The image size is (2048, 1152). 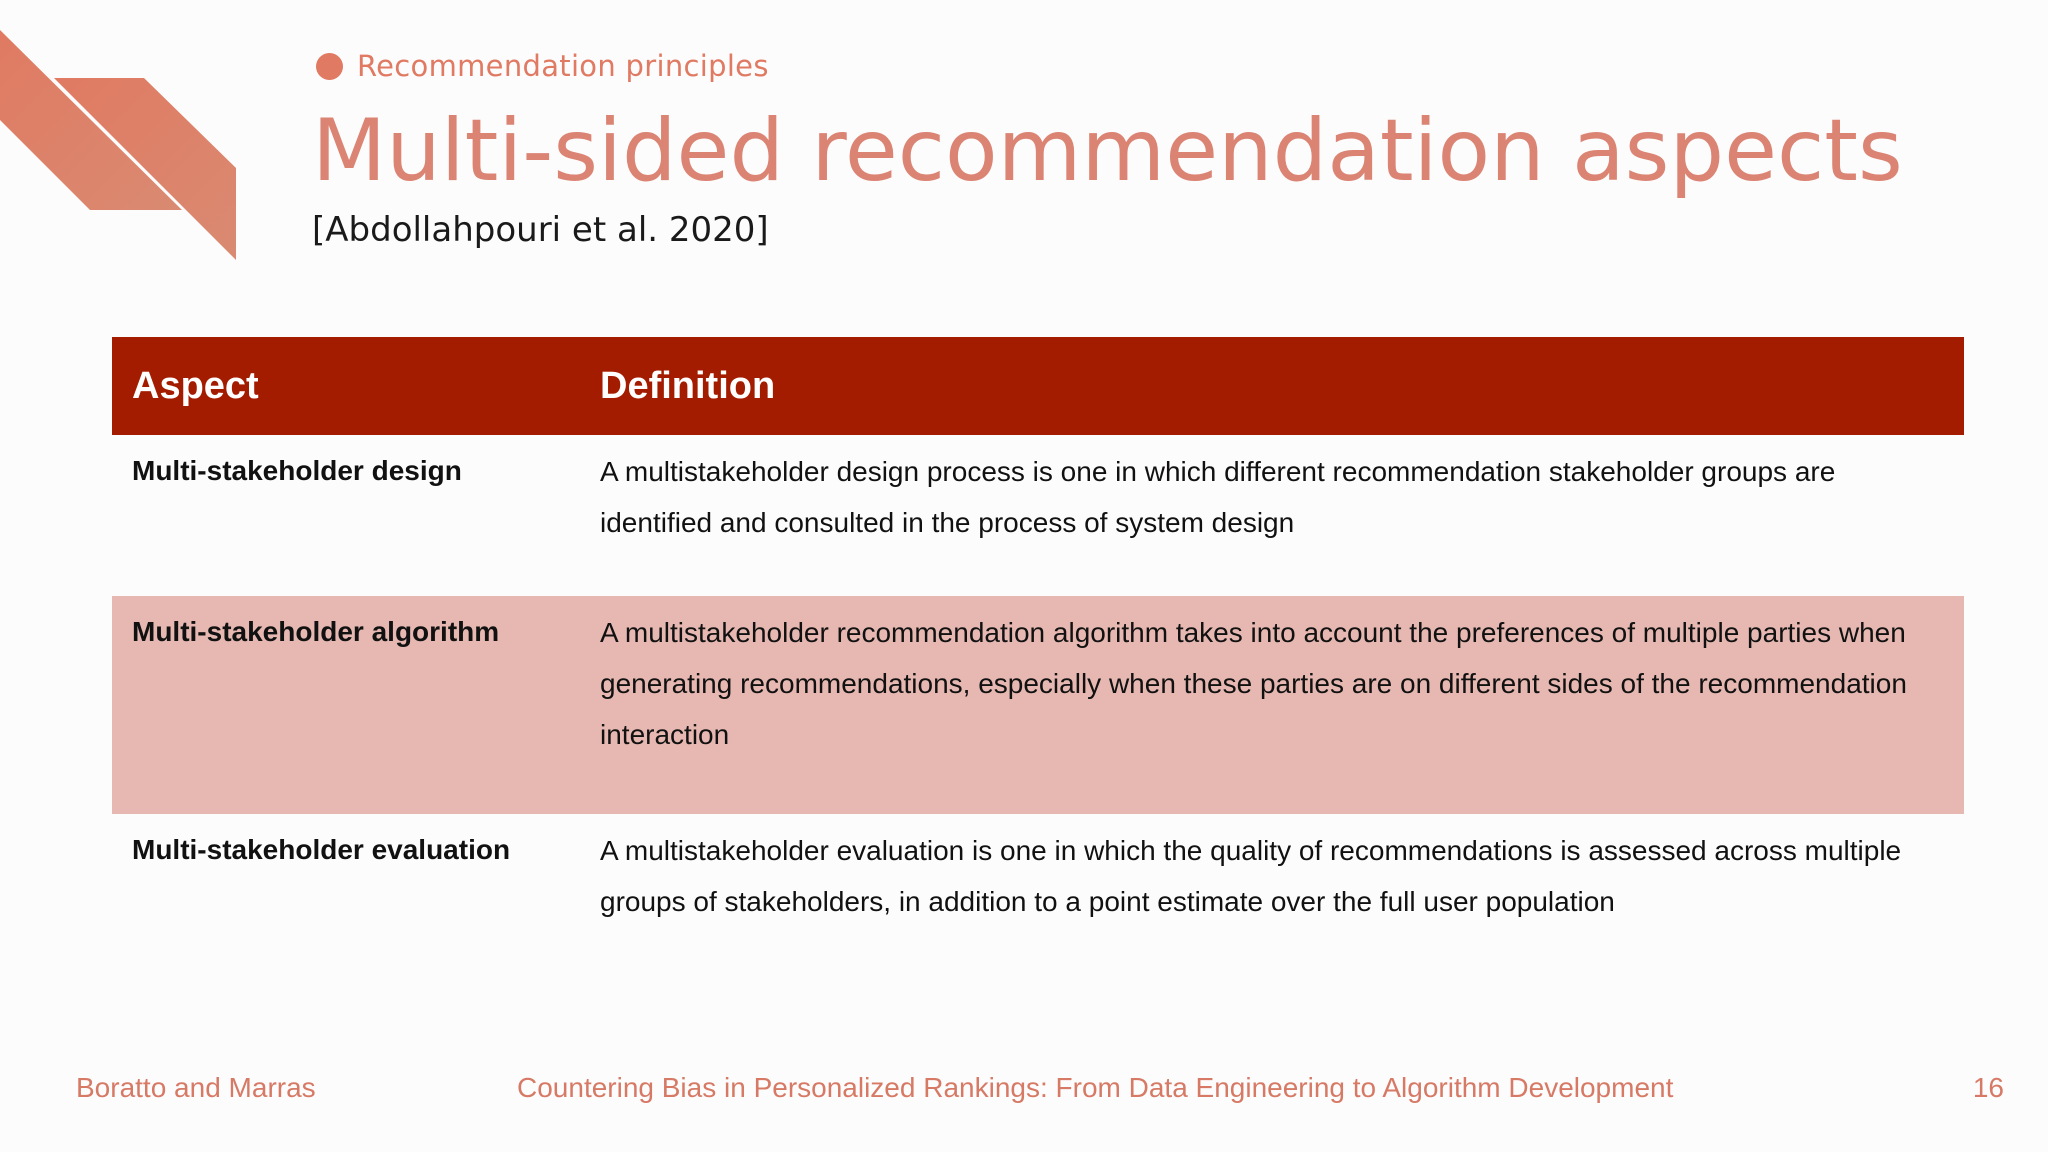 I want to click on header-aspect: Aspect, so click(x=195, y=385).